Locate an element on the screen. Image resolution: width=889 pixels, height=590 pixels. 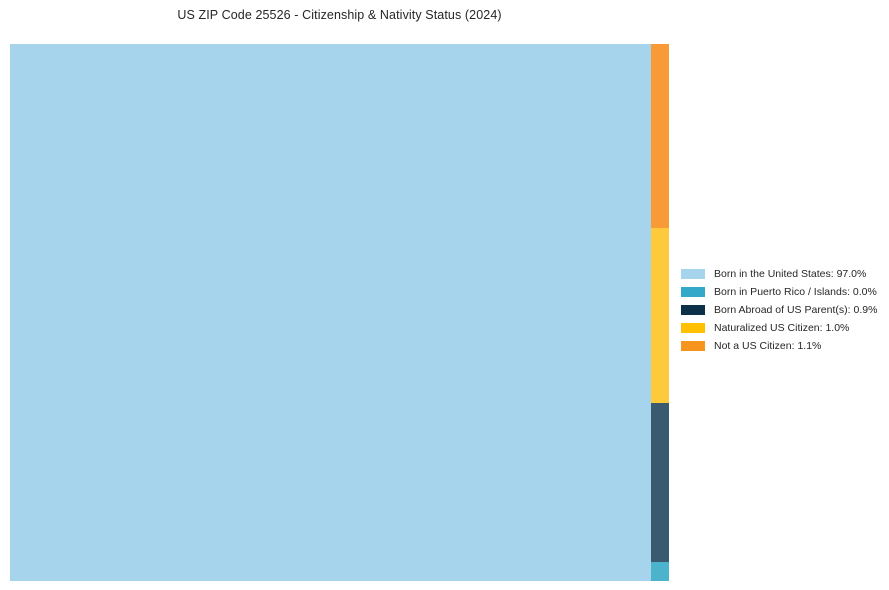
legend-item: Born Abroad of US Parent(s): 0.9% is located at coordinates (781, 310).